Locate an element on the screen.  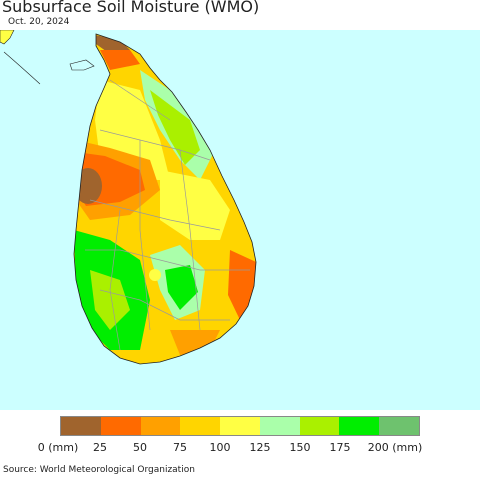
legend-label: 175 is located at coordinates (340, 447).